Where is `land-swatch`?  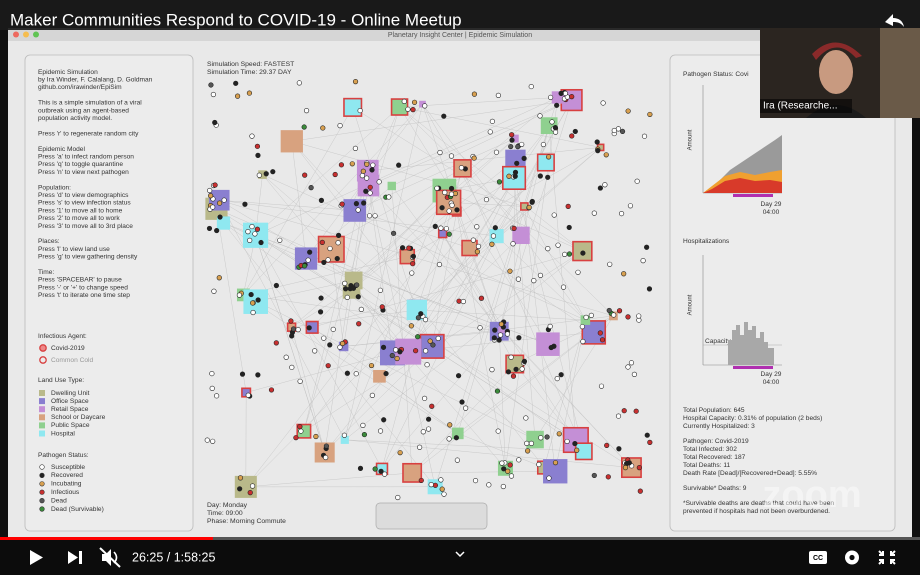
land-swatch is located at coordinates (42, 409).